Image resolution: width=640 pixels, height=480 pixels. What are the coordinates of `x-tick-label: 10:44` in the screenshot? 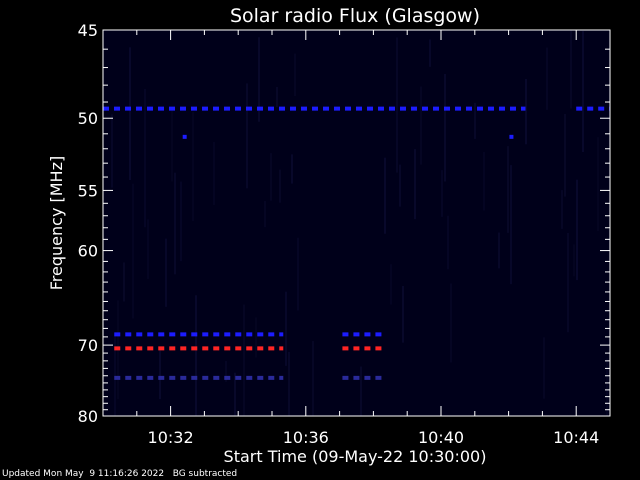 It's located at (576, 437).